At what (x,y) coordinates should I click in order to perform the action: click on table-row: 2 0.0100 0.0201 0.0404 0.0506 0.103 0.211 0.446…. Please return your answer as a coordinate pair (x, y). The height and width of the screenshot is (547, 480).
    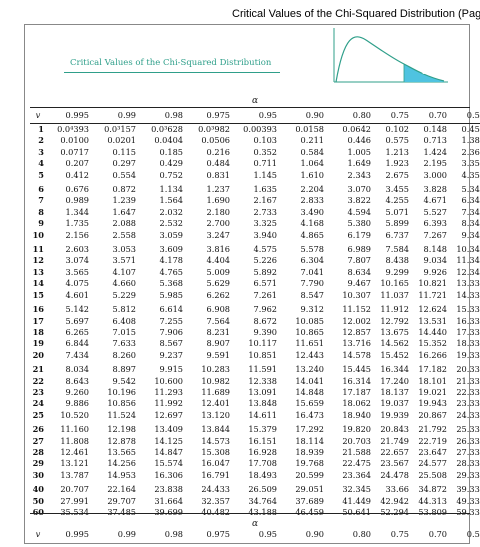
    Looking at the image, I should click on (255, 140).